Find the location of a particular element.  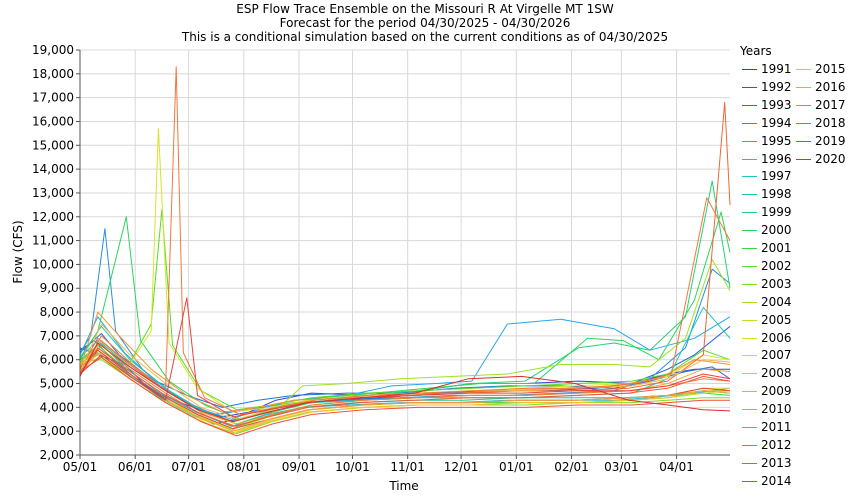

legend-label: 2007 is located at coordinates (776, 355).